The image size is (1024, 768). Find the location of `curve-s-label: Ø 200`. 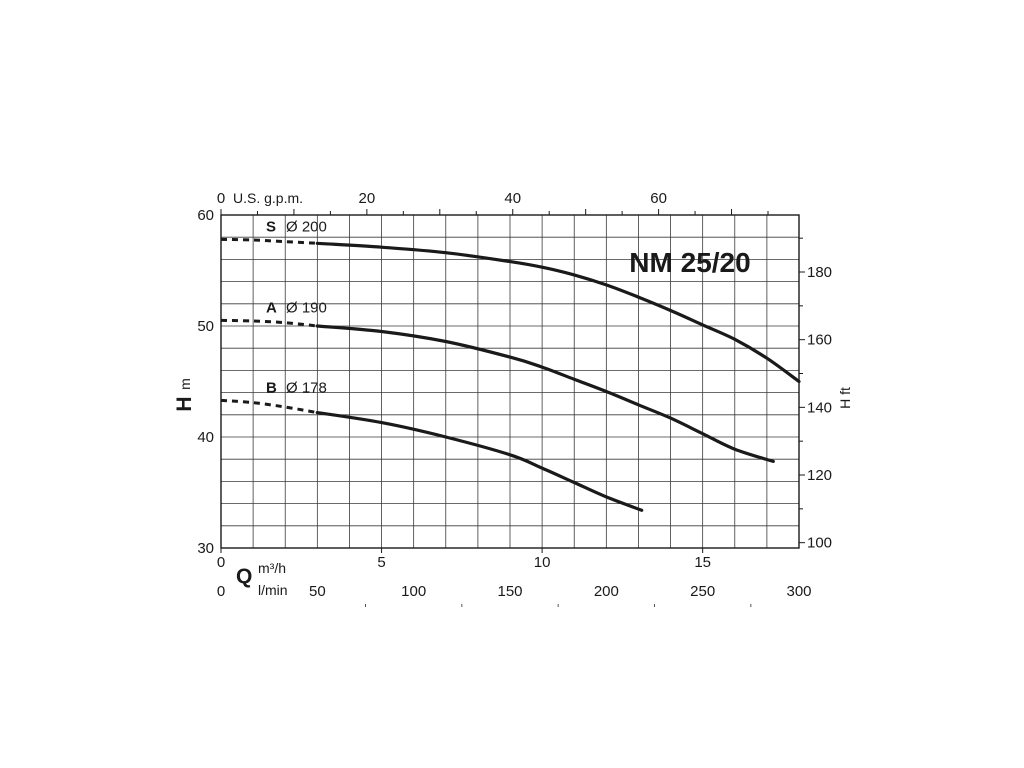

curve-s-label: Ø 200 is located at coordinates (306, 226).